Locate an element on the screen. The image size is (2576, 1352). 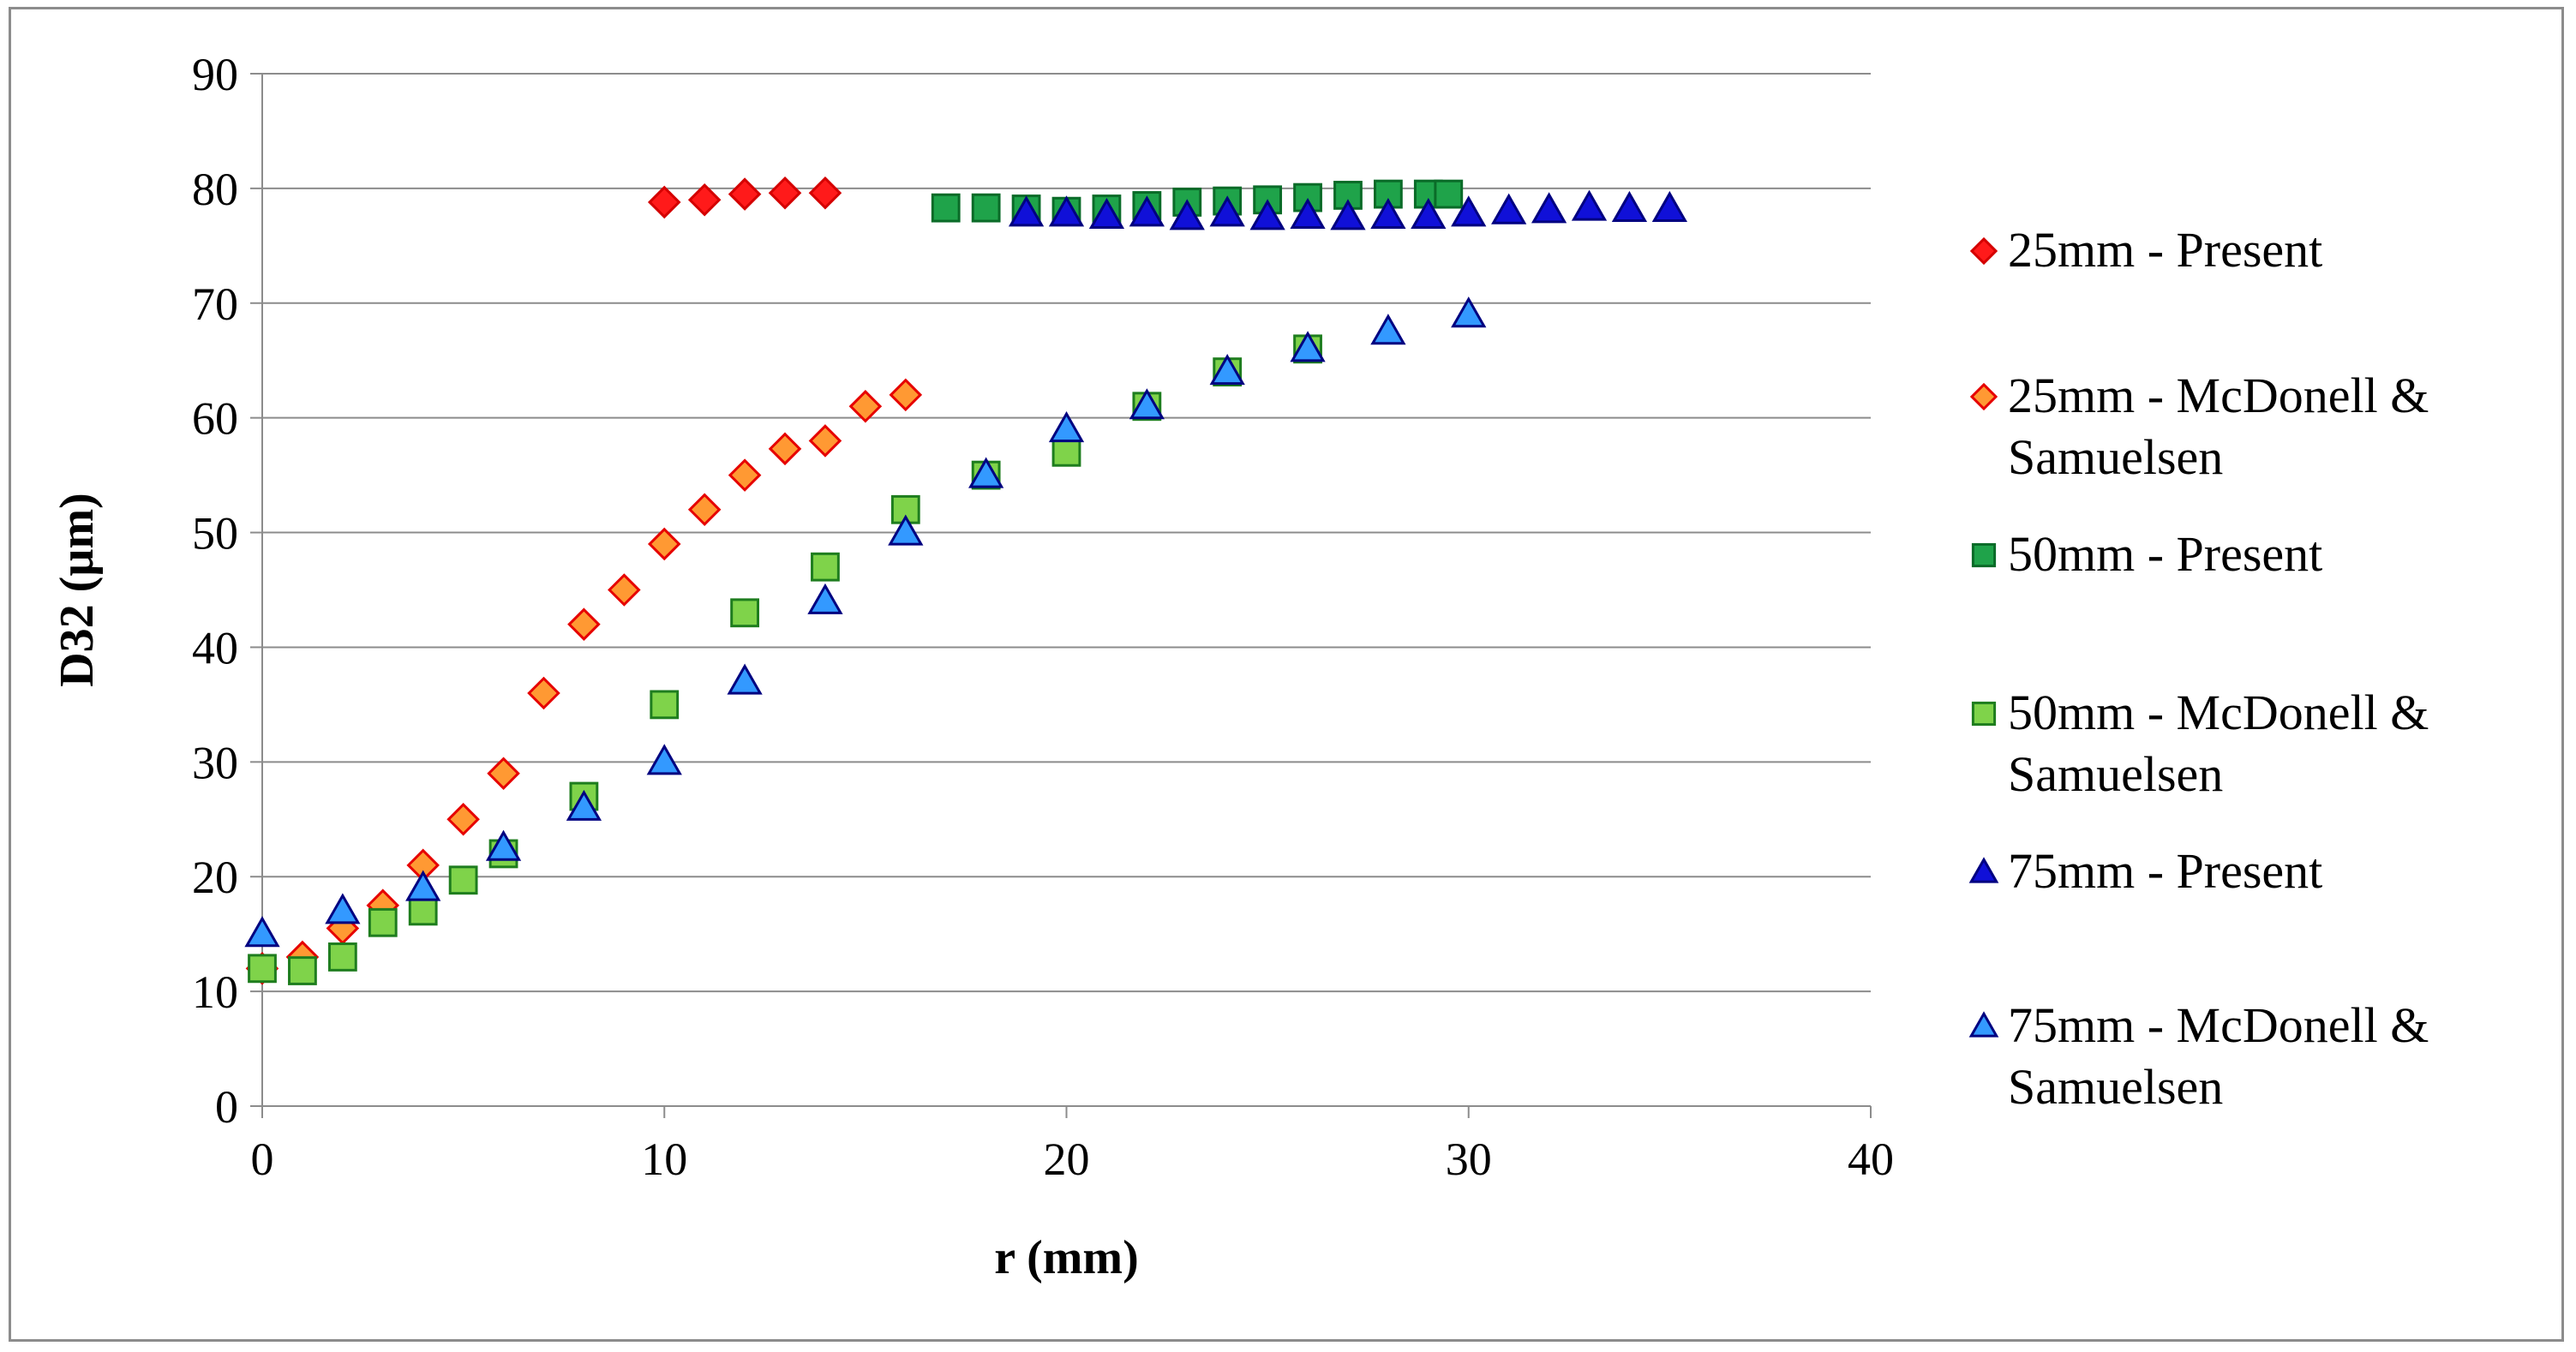
legend-item: 75mm - McDonell & Samuelsen is located at coordinates (2198, 1056).